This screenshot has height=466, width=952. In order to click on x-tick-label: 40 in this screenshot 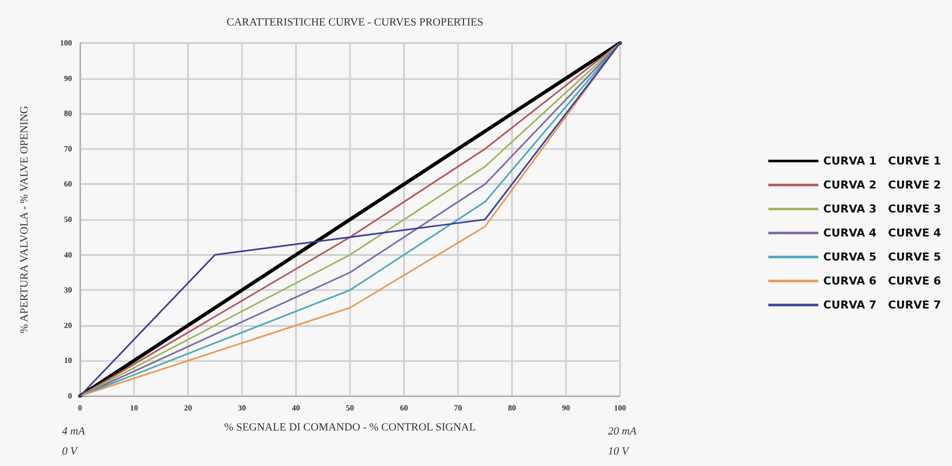, I will do `click(296, 408)`.